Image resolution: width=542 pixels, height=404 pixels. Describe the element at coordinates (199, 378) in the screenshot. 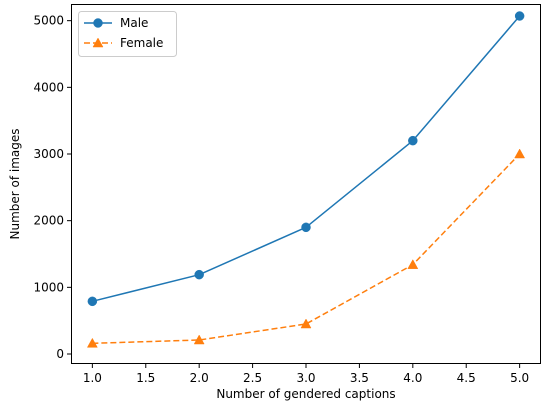

I see `x-tick-label: 2.0` at that location.